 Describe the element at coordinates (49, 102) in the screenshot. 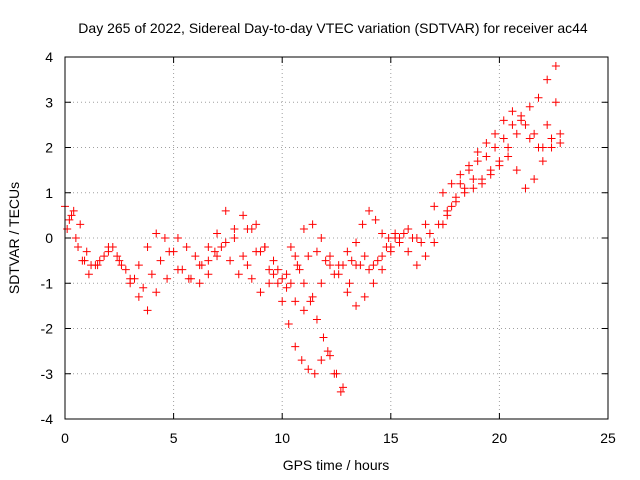

I see `y-tick-label: 3` at that location.